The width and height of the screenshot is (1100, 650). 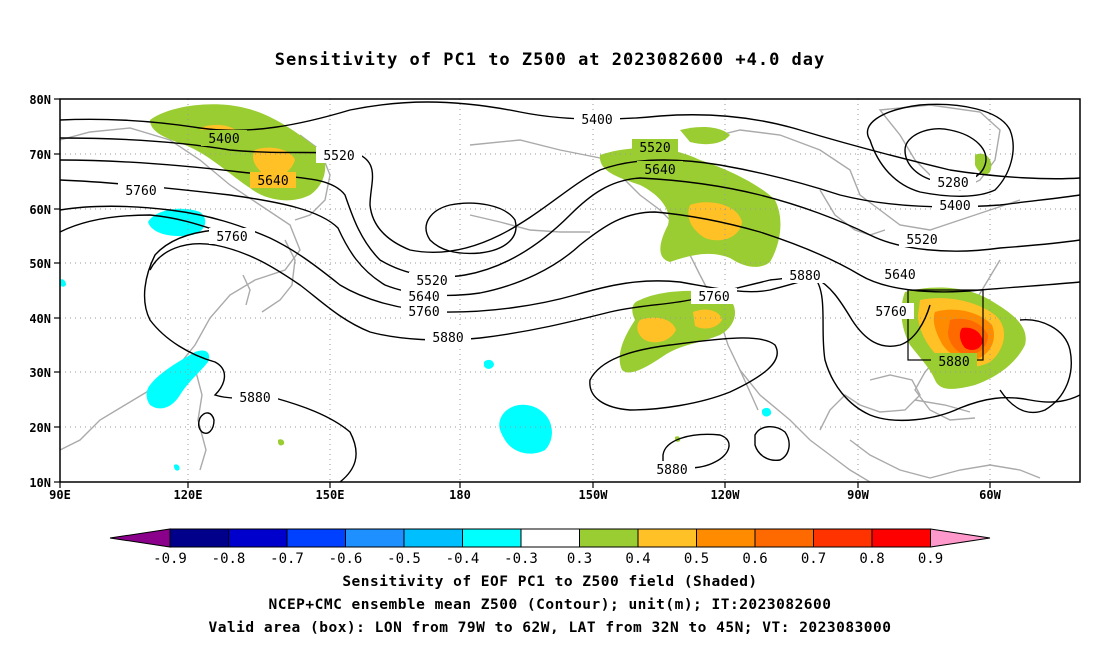 I want to click on lon-label: 90W, so click(x=858, y=495).